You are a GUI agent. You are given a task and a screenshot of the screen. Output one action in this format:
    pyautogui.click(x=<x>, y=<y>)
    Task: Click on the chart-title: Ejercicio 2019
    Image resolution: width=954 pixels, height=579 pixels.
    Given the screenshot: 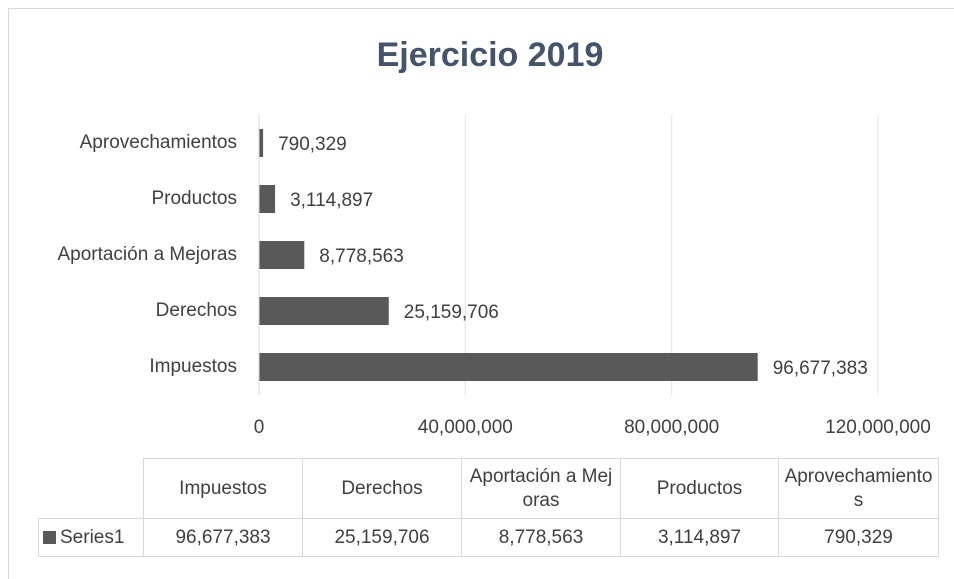 What is the action you would take?
    pyautogui.click(x=490, y=55)
    